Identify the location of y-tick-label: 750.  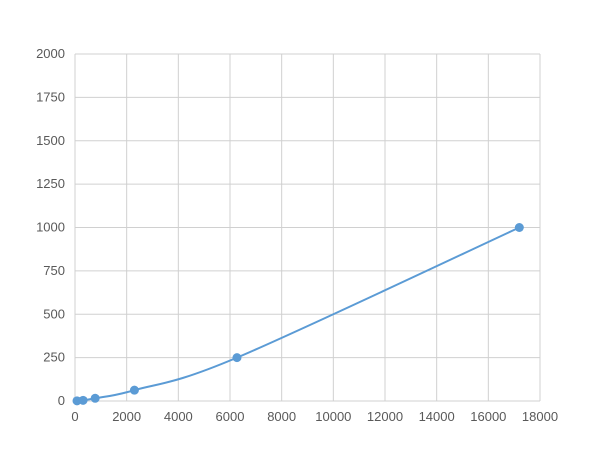
(54, 270).